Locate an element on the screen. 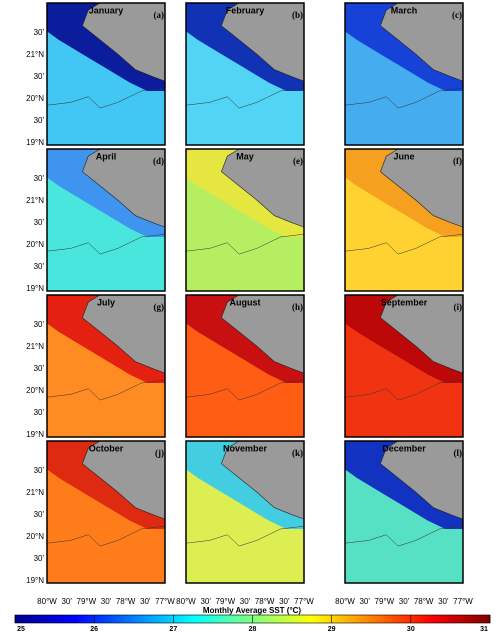 The height and width of the screenshot is (633, 500). panel-title: February is located at coordinates (245, 10).